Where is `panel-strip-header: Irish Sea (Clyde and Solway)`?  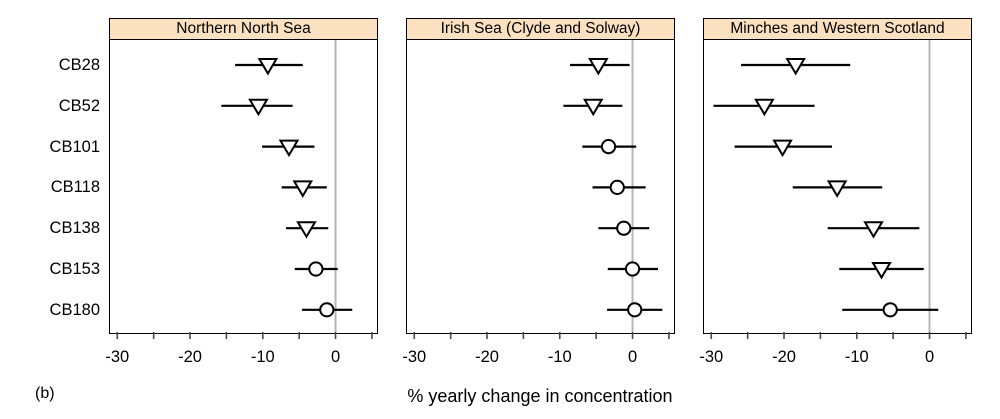
panel-strip-header: Irish Sea (Clyde and Solway) is located at coordinates (540, 29).